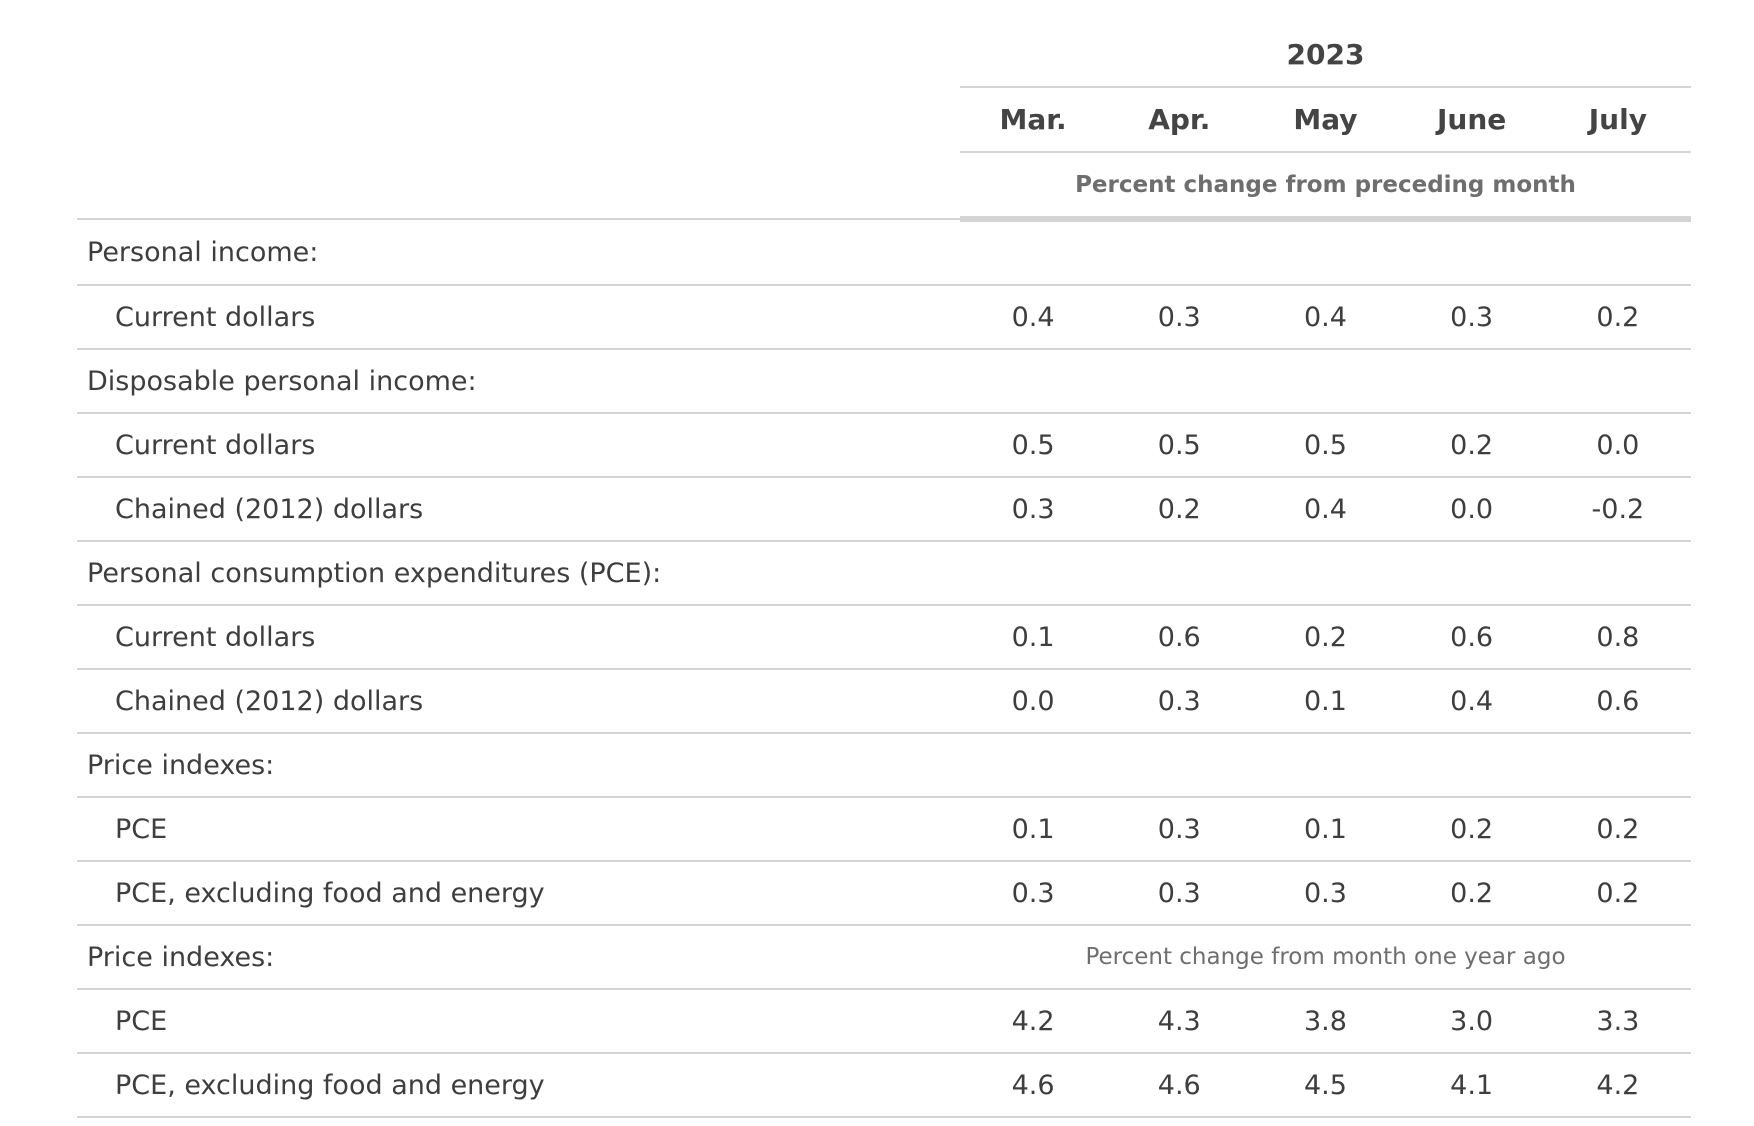  Describe the element at coordinates (1617, 637) in the screenshot. I see `value-cell: 0.8` at that location.